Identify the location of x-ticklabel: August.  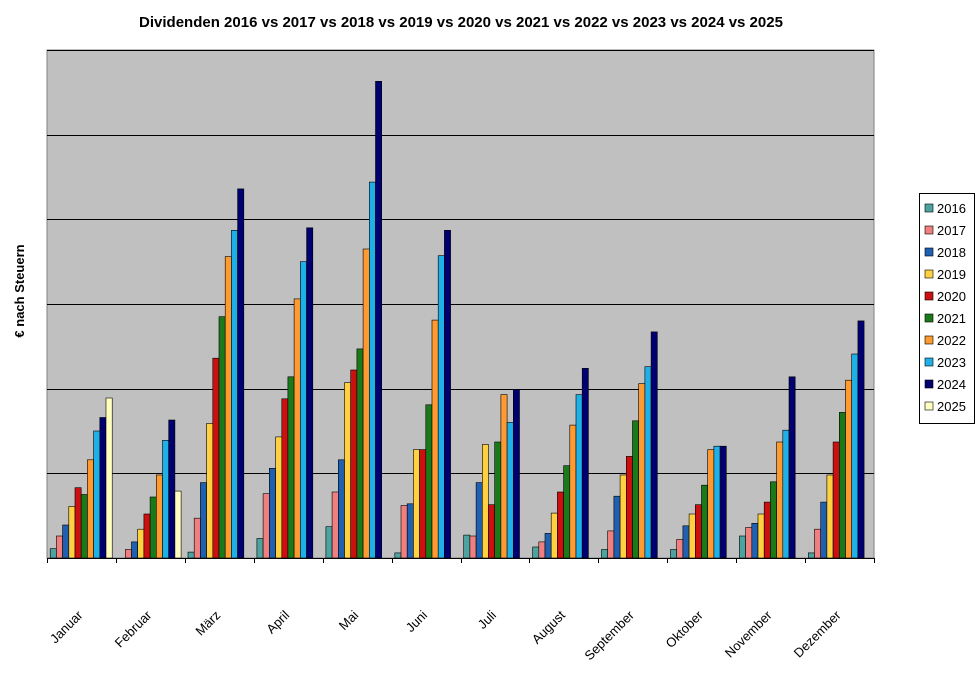
(548, 626).